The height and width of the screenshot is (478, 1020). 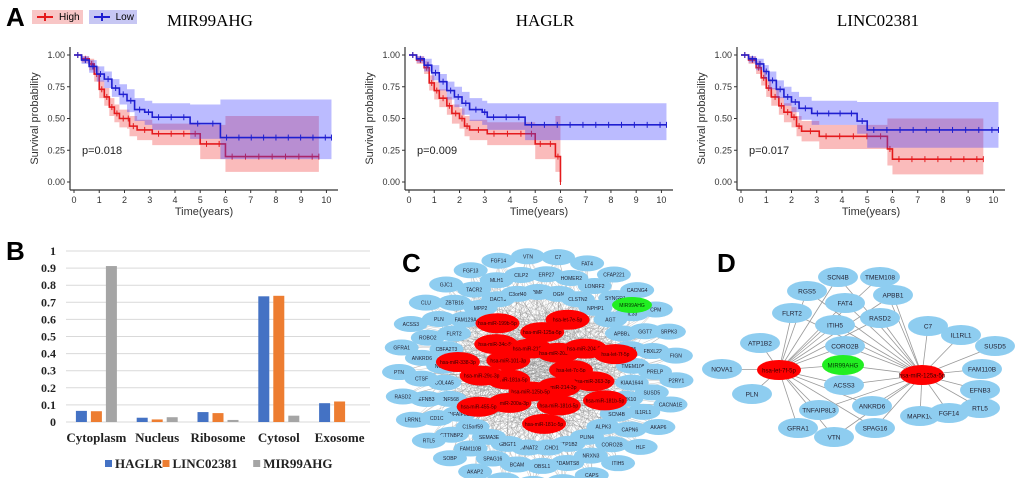 What do you see at coordinates (459, 415) in the screenshot?
I see `gene-node-label: TNFAIP8L3` at bounding box center [459, 415].